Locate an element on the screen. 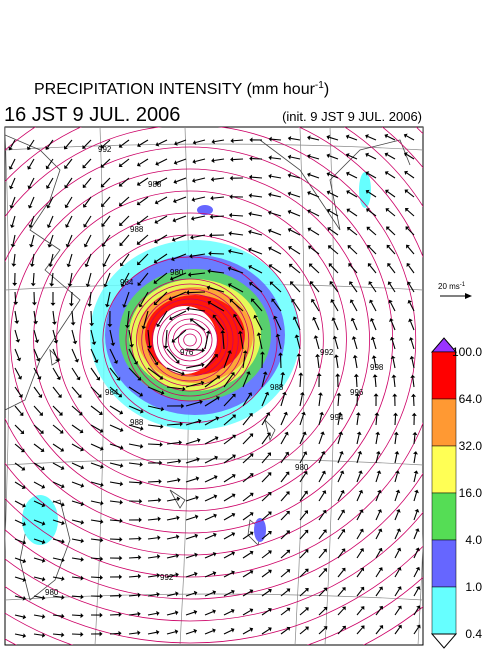  vector-legend-head is located at coordinates (468, 296).